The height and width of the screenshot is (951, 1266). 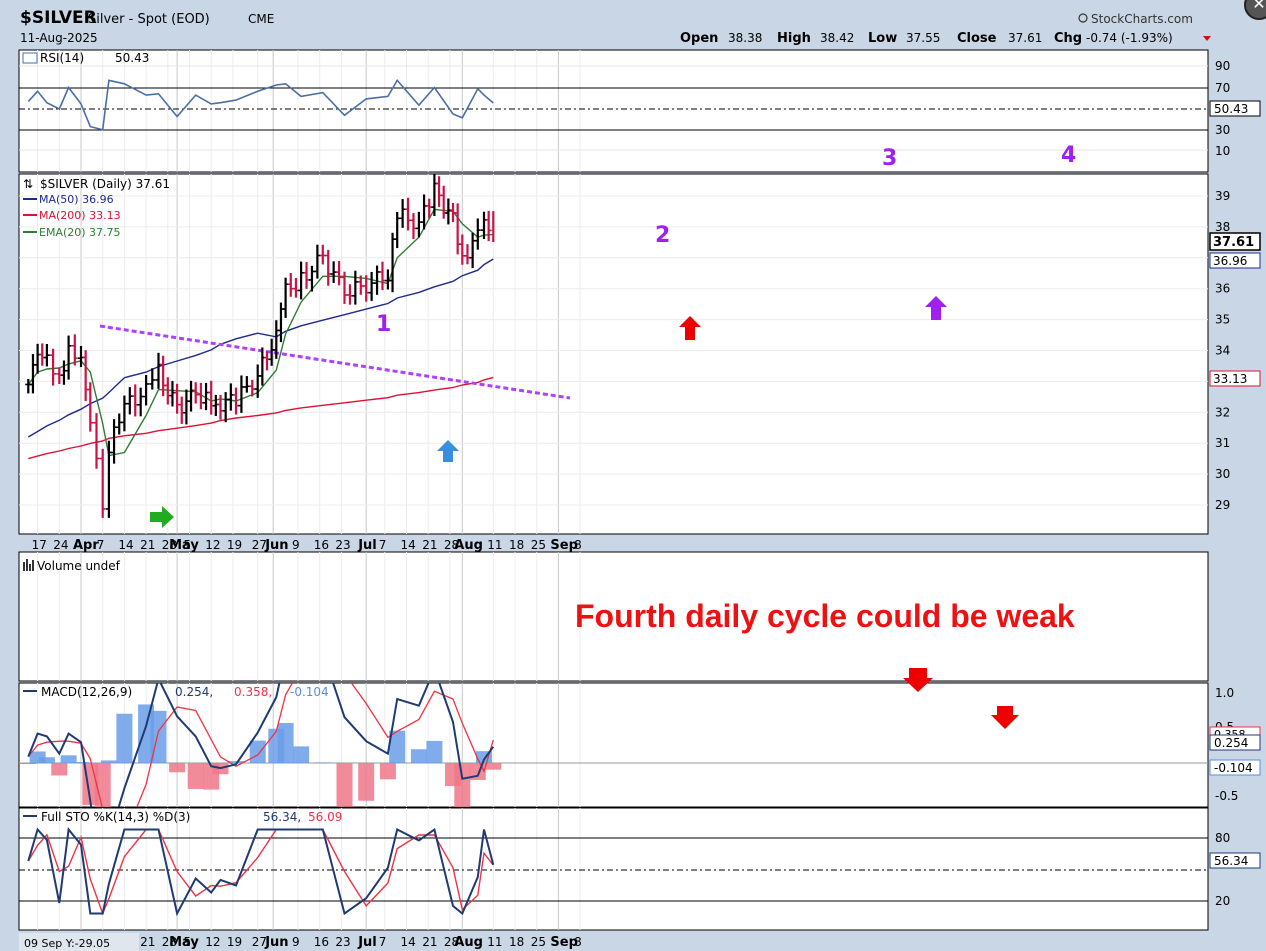 I want to click on price-tick: 36, so click(x=1222, y=289).